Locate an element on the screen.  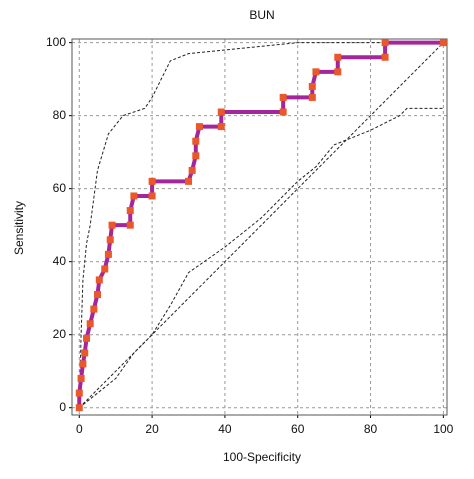
x-tick-label: 100 is located at coordinates (443, 429).